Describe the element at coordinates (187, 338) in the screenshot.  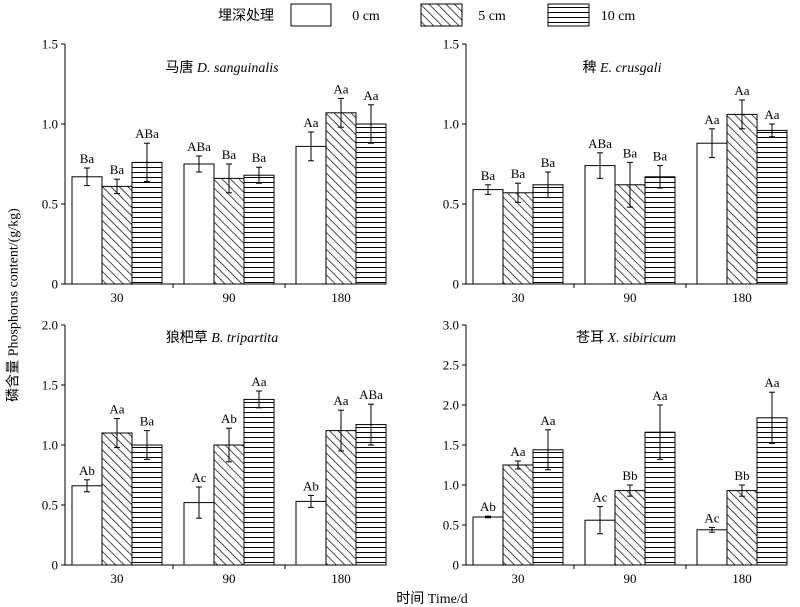
I see `panel-title-cn: 狼杷草` at that location.